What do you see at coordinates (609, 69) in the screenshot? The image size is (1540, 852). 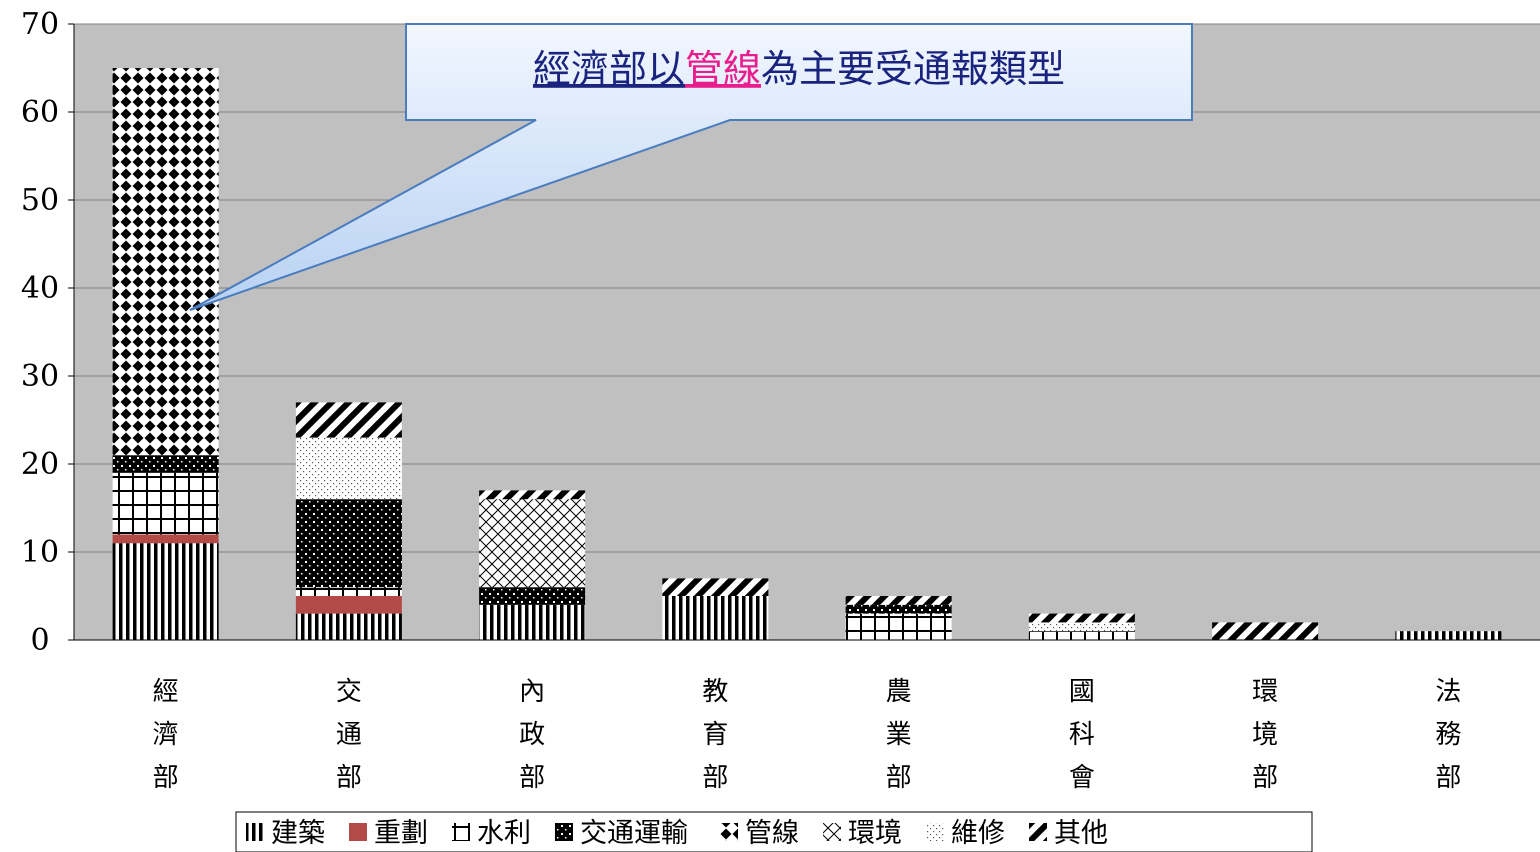 I see `callout-text-part1: 經濟部以` at bounding box center [609, 69].